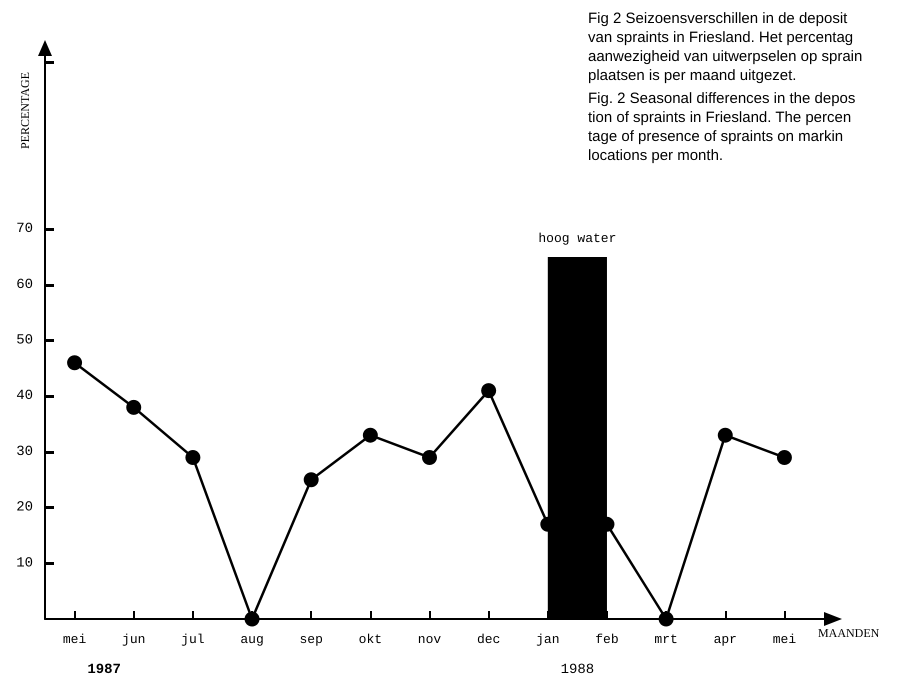 This screenshot has width=899, height=689. Describe the element at coordinates (24, 452) in the screenshot. I see `y-tick-label: 30` at that location.